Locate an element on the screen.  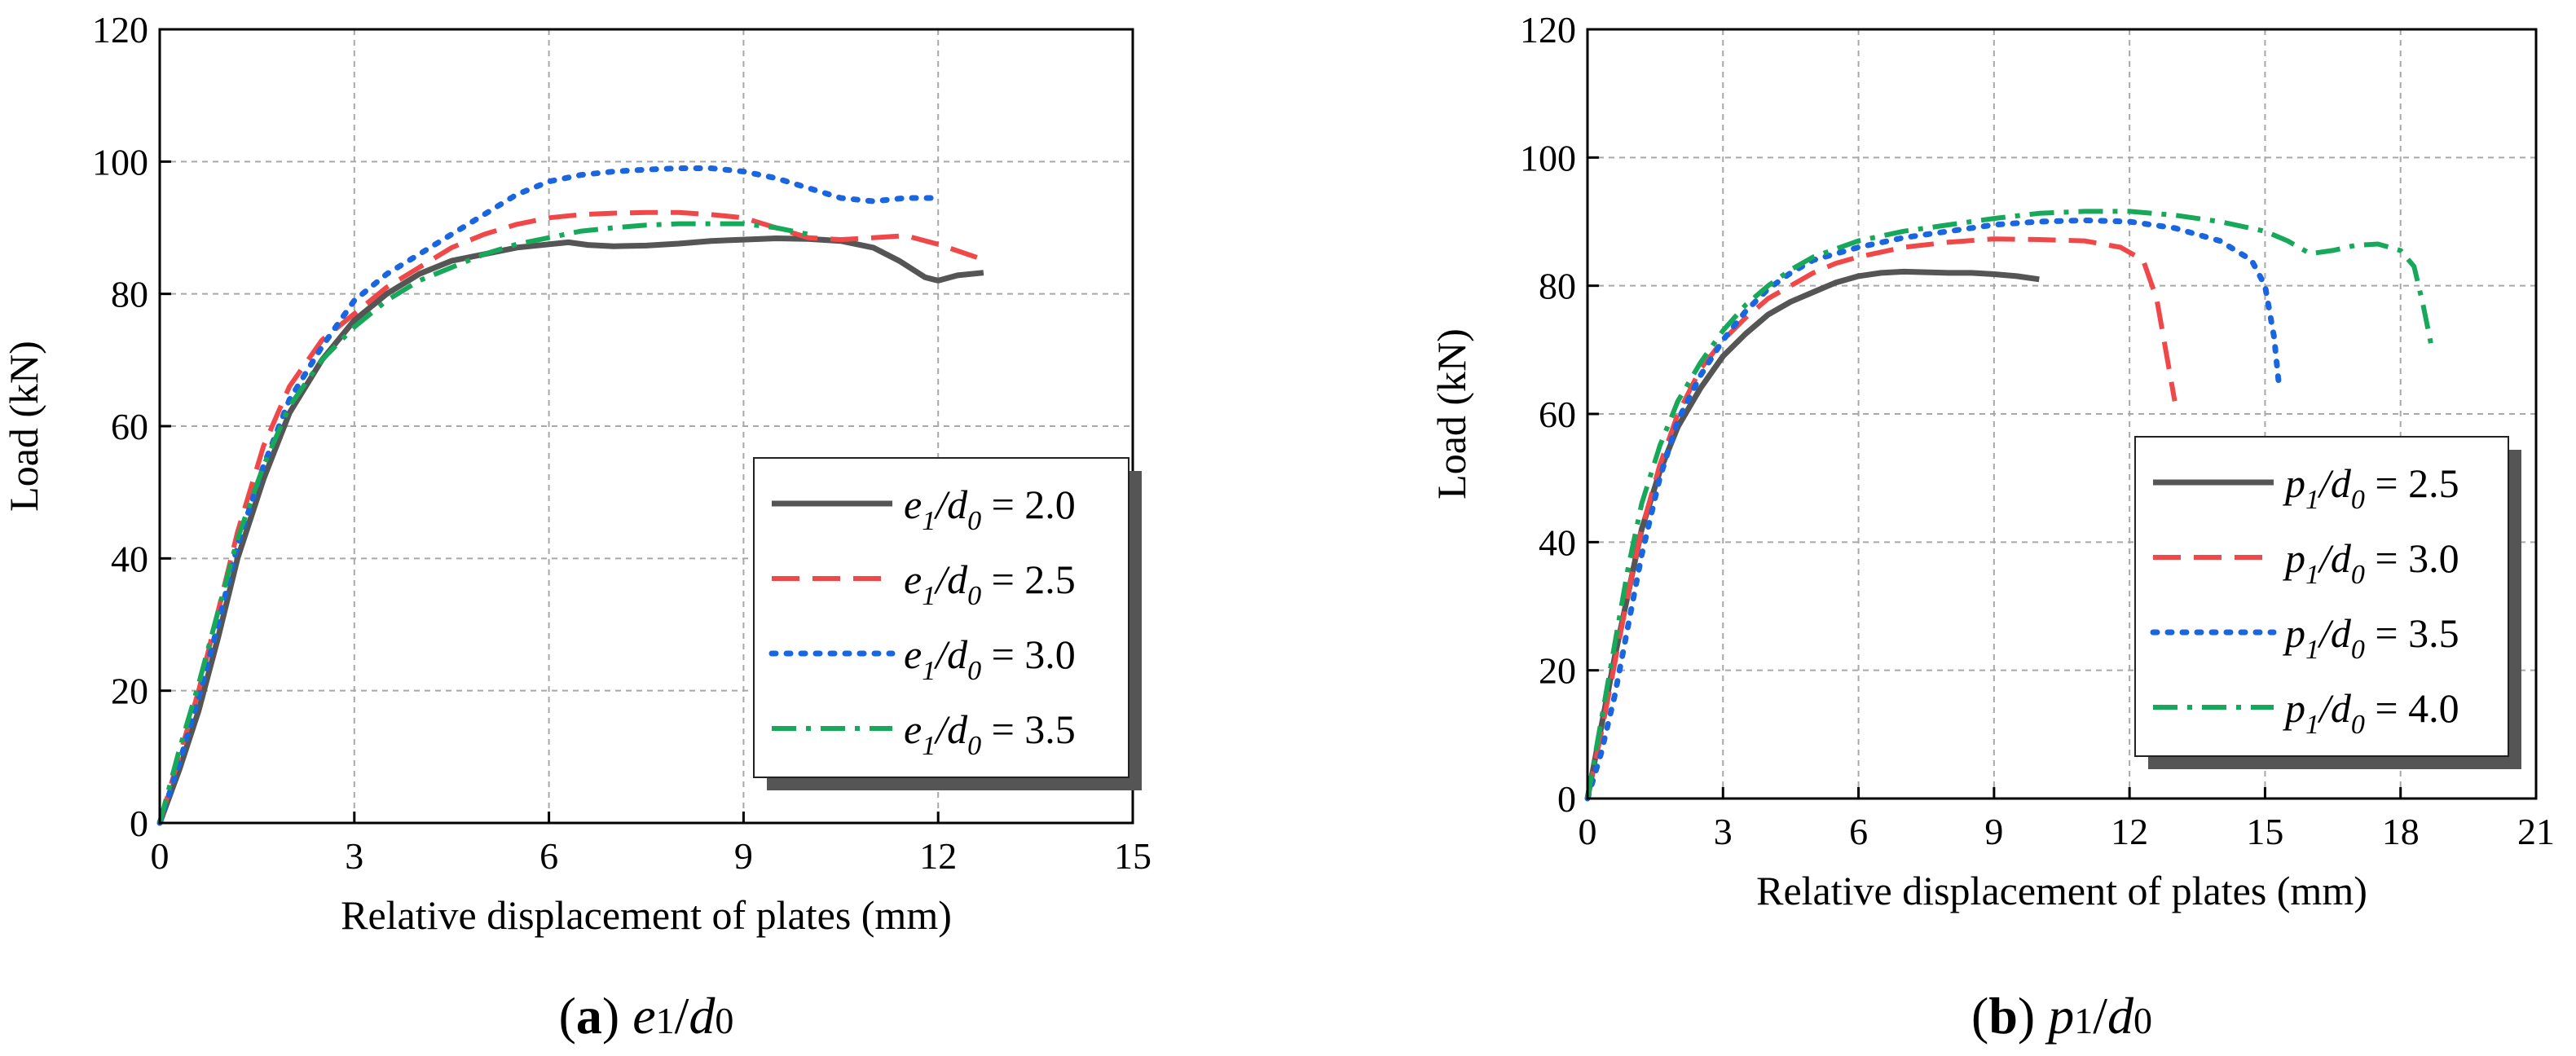
x-axis-label: Relative displacement of plates (mm) is located at coordinates (647, 915).